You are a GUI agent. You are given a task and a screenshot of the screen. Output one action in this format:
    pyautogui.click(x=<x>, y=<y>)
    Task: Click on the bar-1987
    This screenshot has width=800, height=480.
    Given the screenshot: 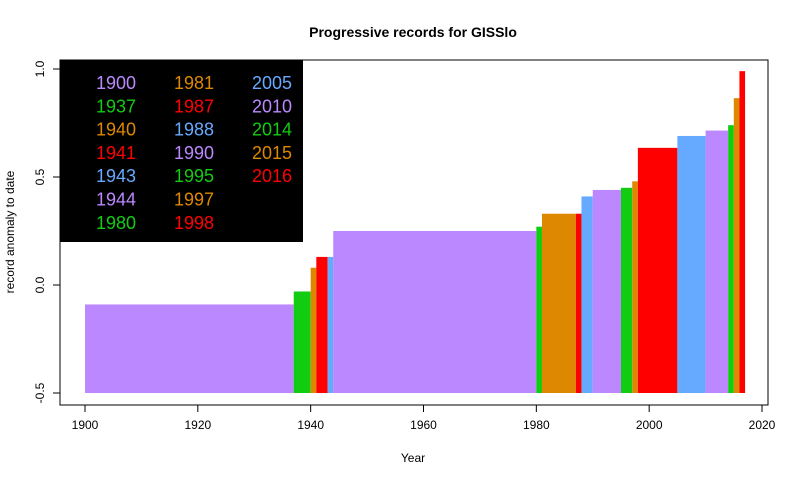 What is the action you would take?
    pyautogui.click(x=578, y=303)
    